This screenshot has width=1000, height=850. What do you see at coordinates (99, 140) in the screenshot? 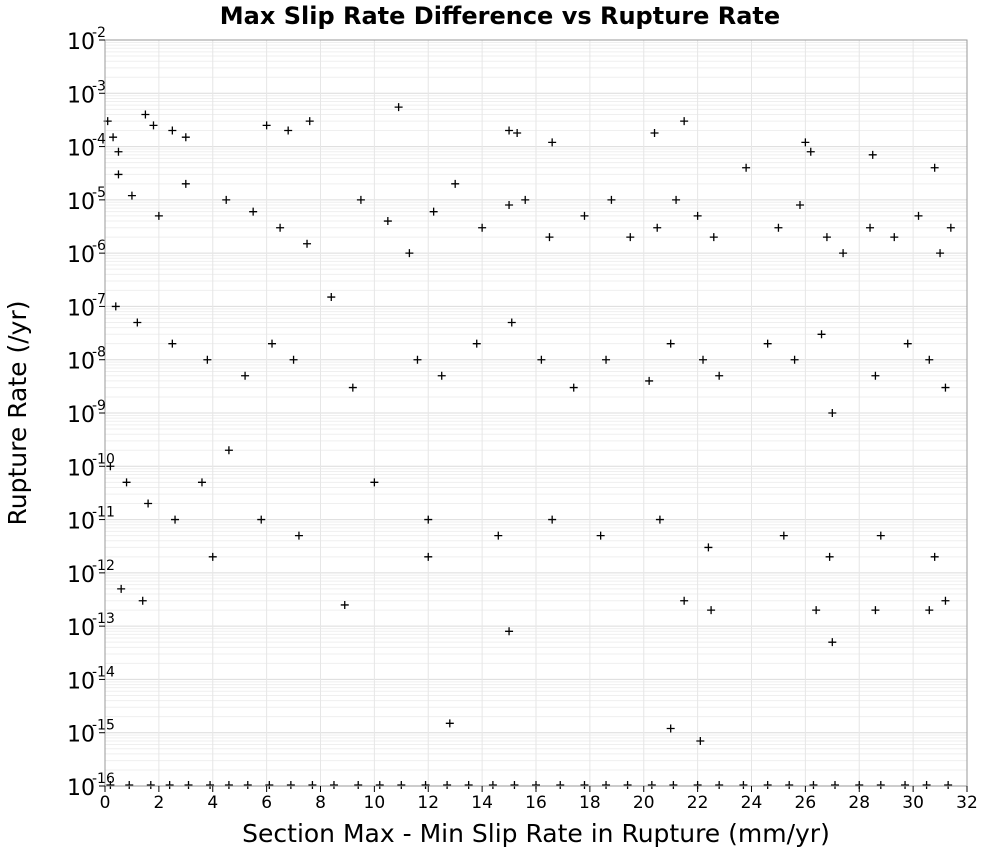
I see `y-tick-exponent: -4` at bounding box center [99, 140].